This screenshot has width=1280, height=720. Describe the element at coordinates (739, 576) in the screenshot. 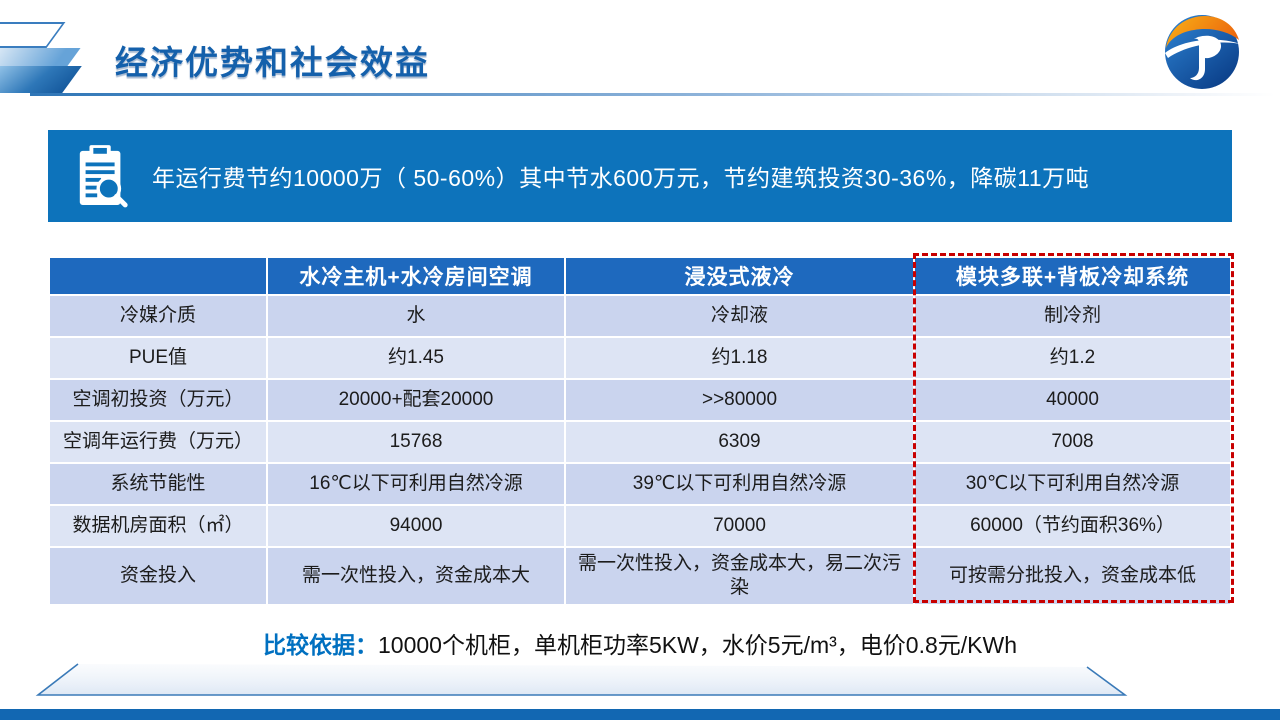

I see `table-cell: 需一次性投入，资金成本大，易二次污染` at that location.